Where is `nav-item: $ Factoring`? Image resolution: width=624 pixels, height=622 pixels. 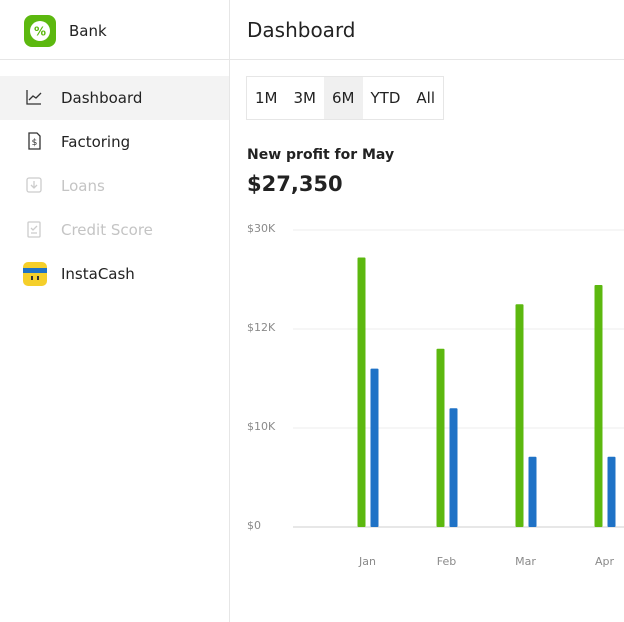 nav-item: $ Factoring is located at coordinates (114, 142).